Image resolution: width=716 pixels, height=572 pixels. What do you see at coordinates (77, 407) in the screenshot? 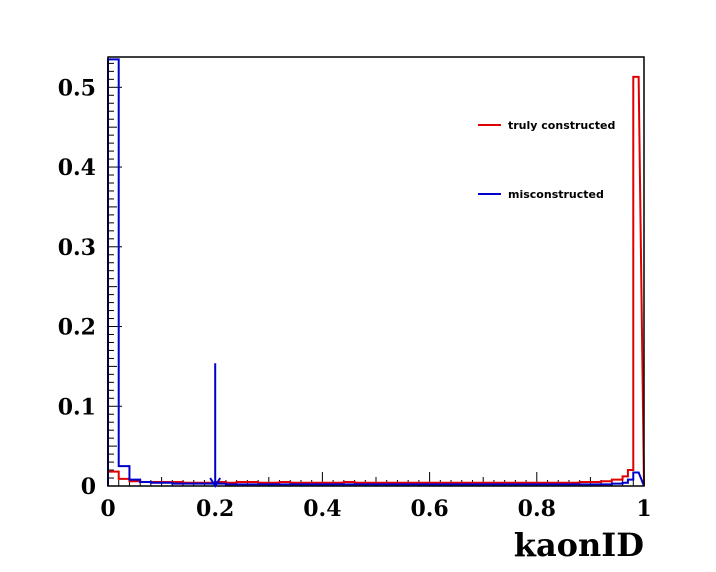
I see `y-tick-label: 0.1` at bounding box center [77, 407].